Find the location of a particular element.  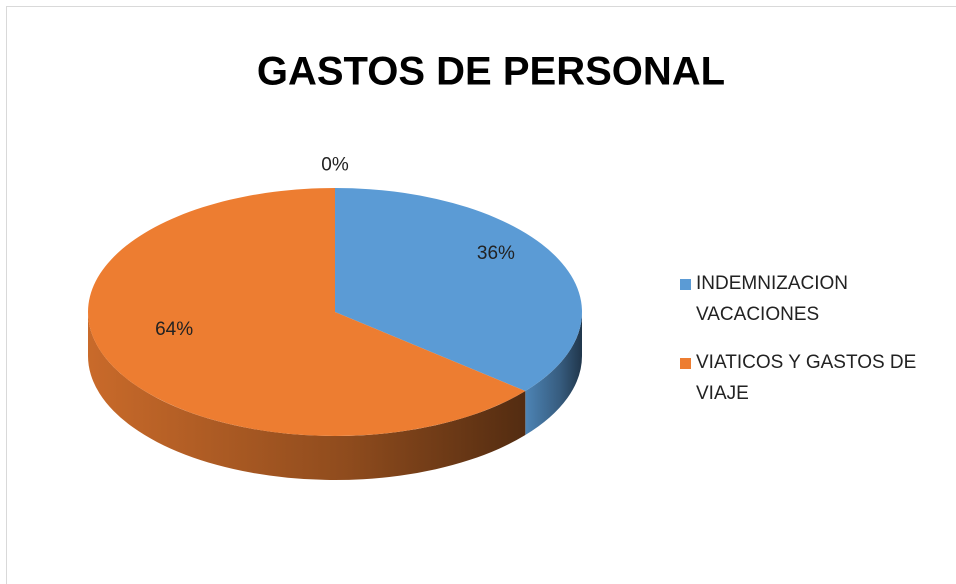

legend-item: VIATICOS Y GASTOS DE VIAJE is located at coordinates (811, 378).